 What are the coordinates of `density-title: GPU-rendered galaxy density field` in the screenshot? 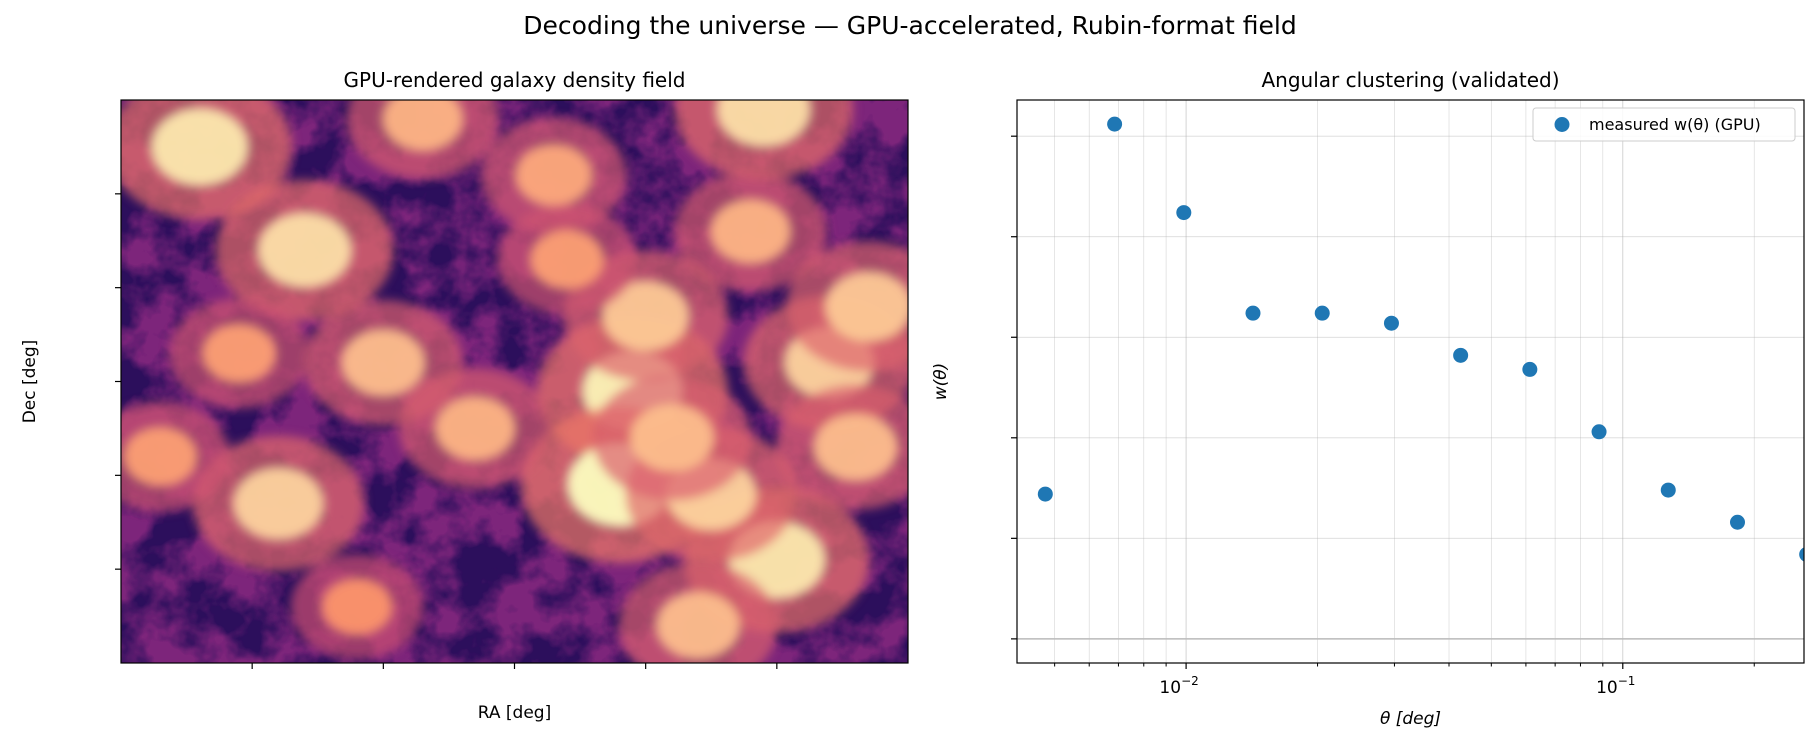 It's located at (515, 80).